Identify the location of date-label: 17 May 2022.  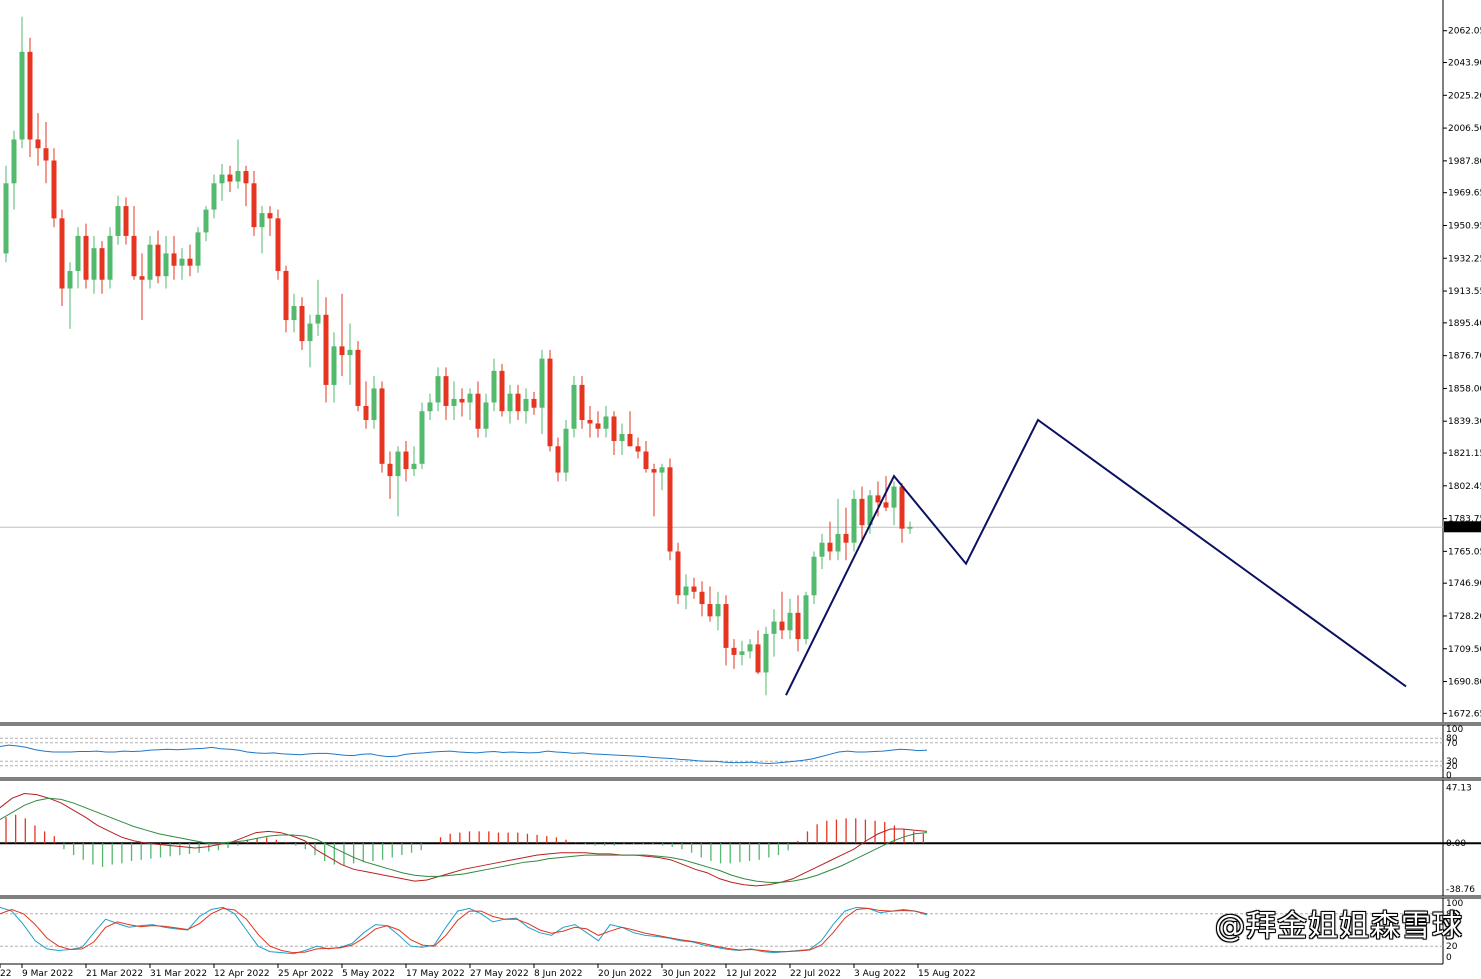
(435, 974).